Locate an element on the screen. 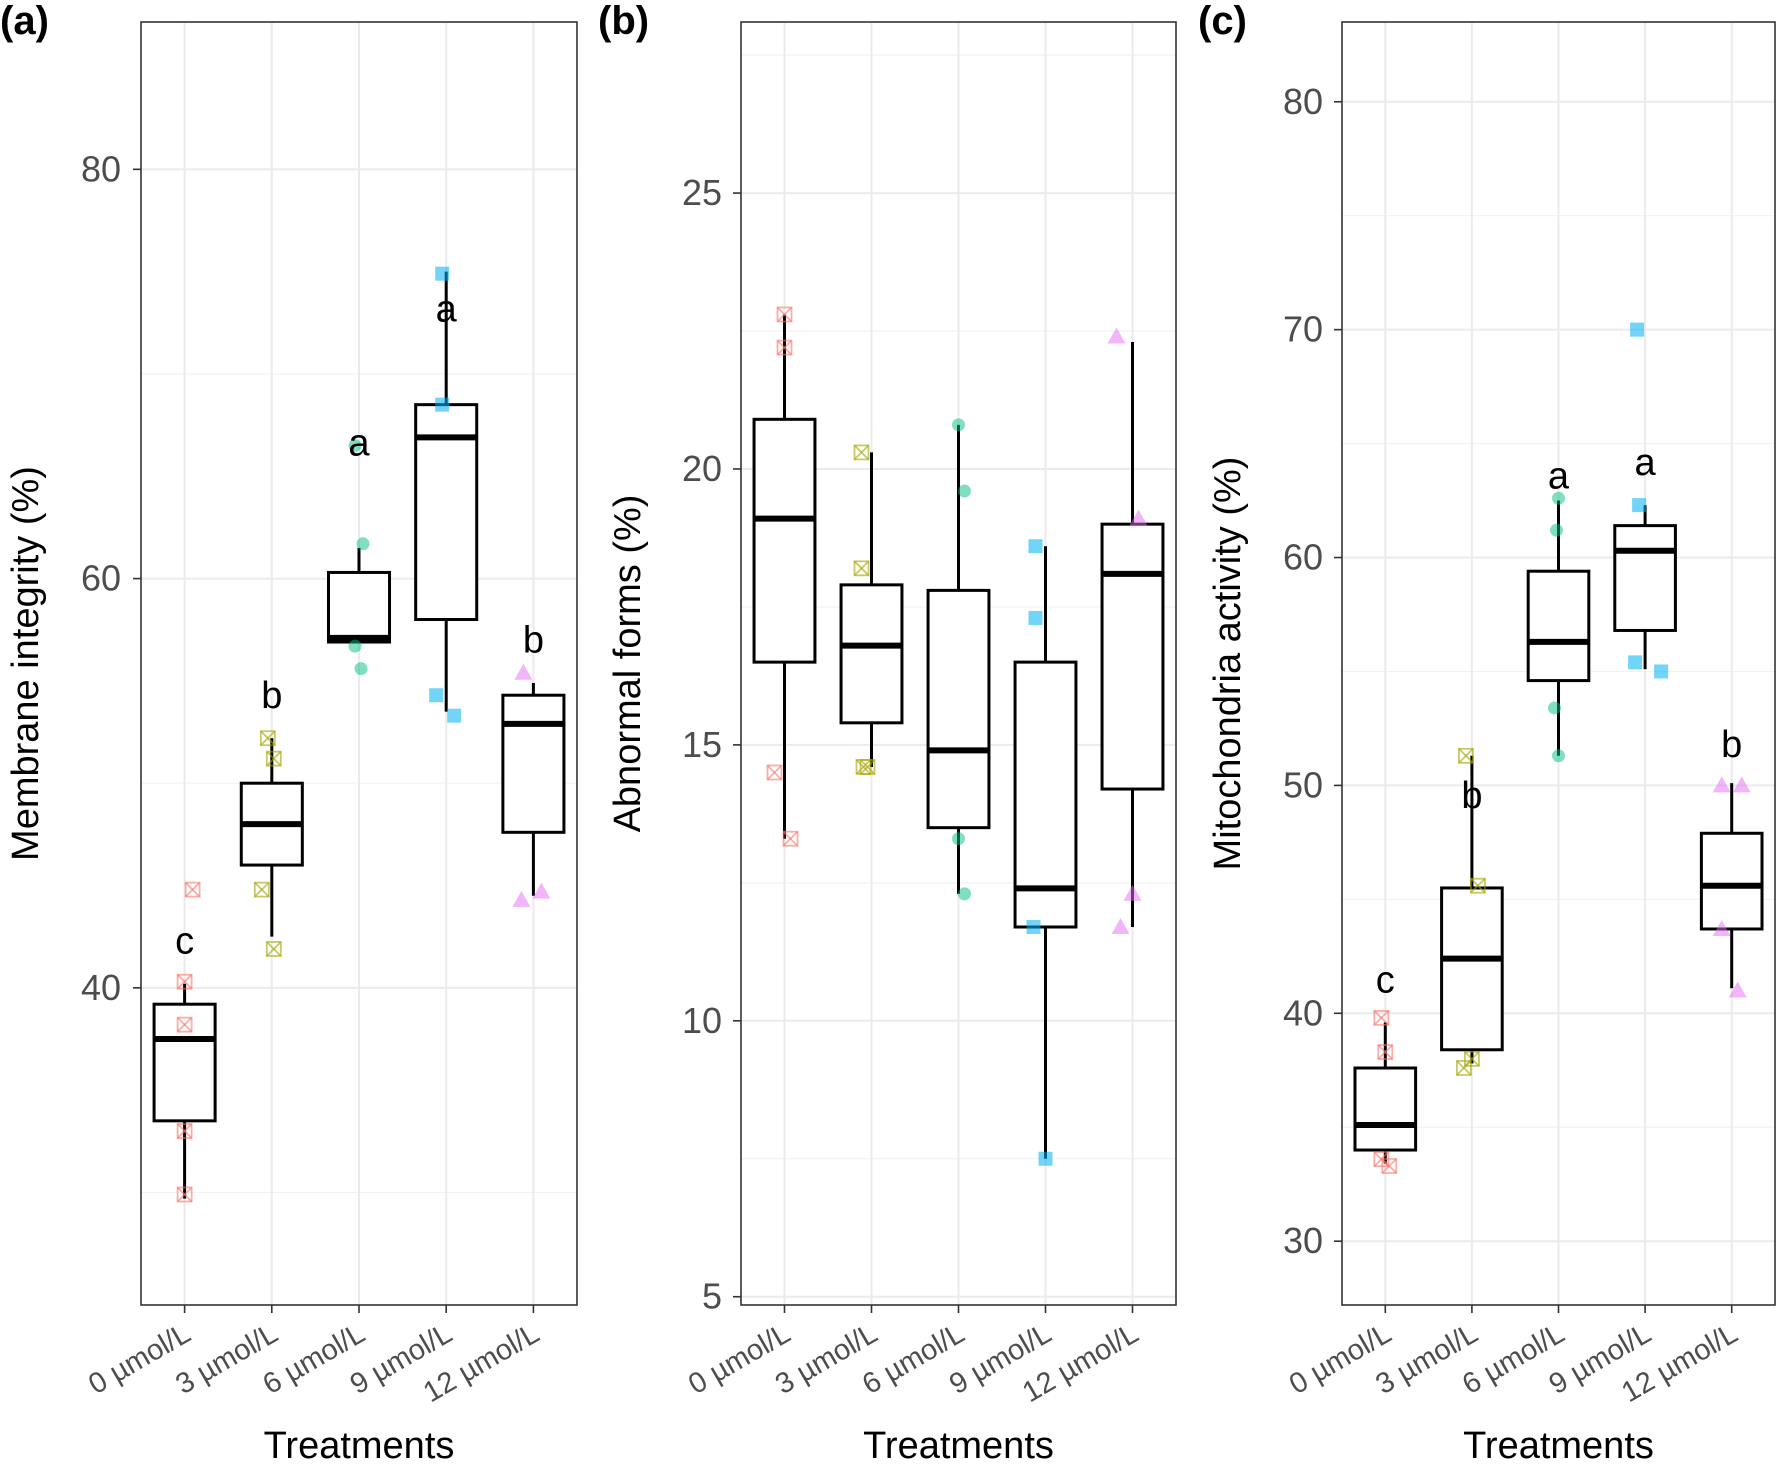 The height and width of the screenshot is (1469, 1779). y-axis-title: Abnormal forms (%) is located at coordinates (628, 664).